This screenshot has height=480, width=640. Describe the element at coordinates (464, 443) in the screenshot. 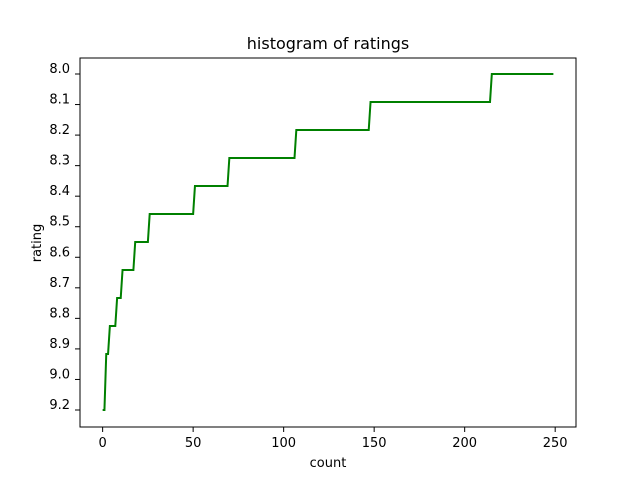

I see `x-tick-label: 200` at that location.